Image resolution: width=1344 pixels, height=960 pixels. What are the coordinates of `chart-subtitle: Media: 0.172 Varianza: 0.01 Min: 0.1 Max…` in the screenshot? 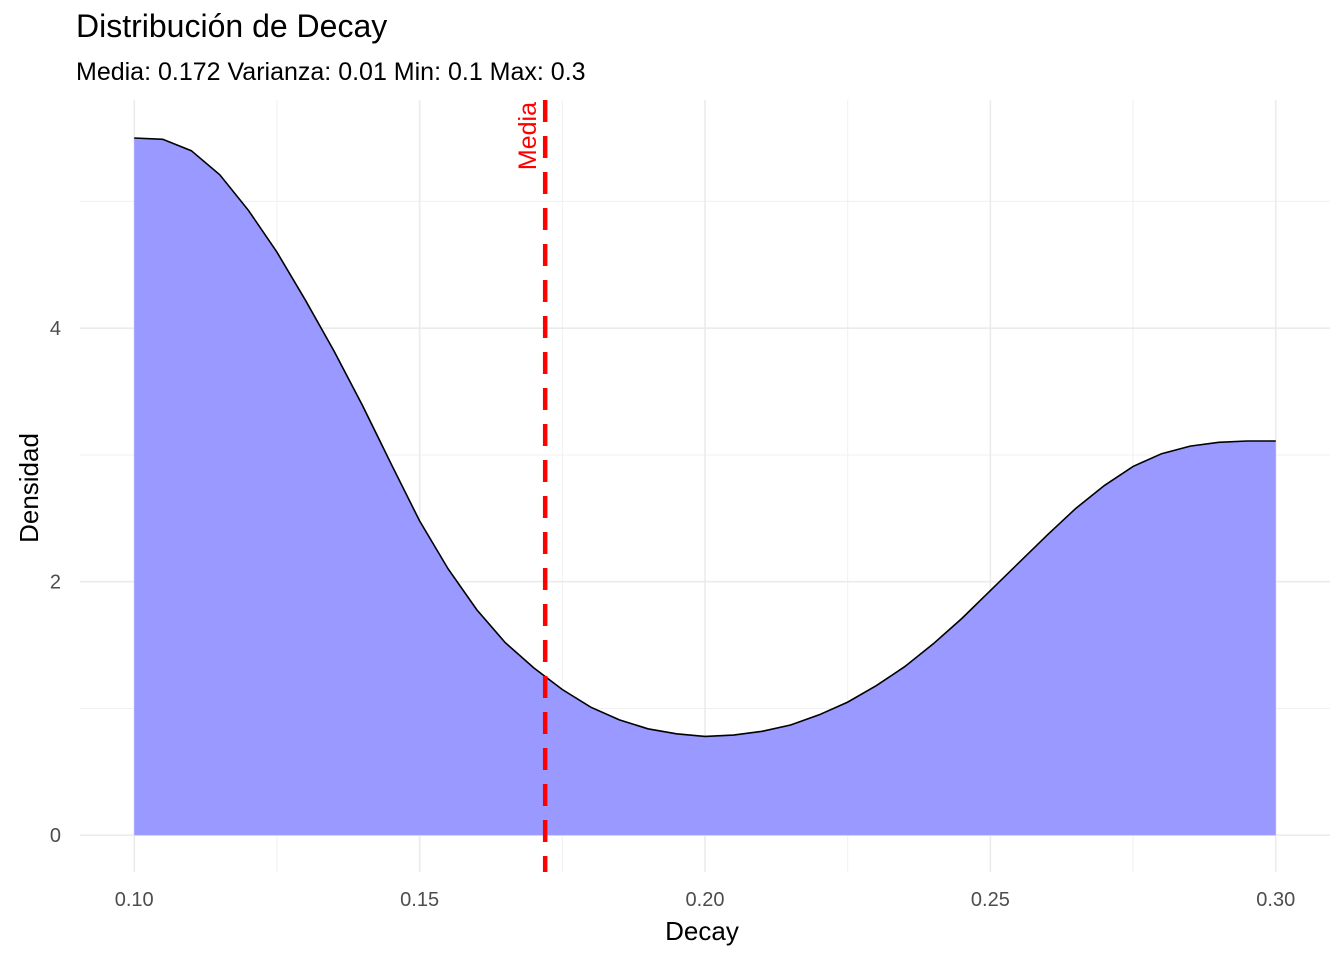 It's located at (331, 72).